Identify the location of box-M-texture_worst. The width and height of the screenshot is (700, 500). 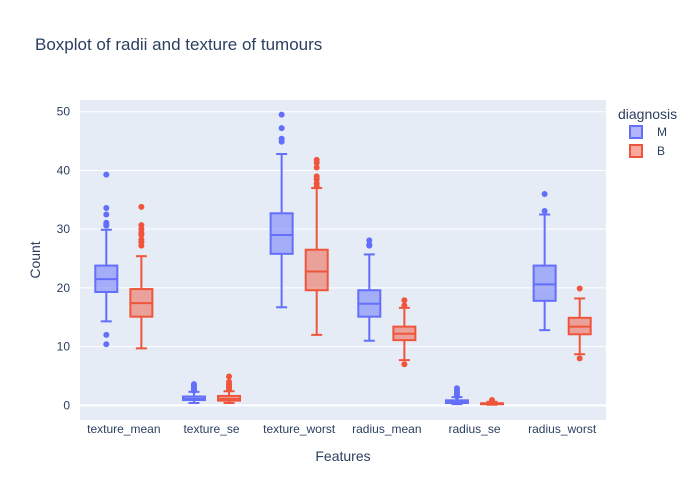
(281, 210).